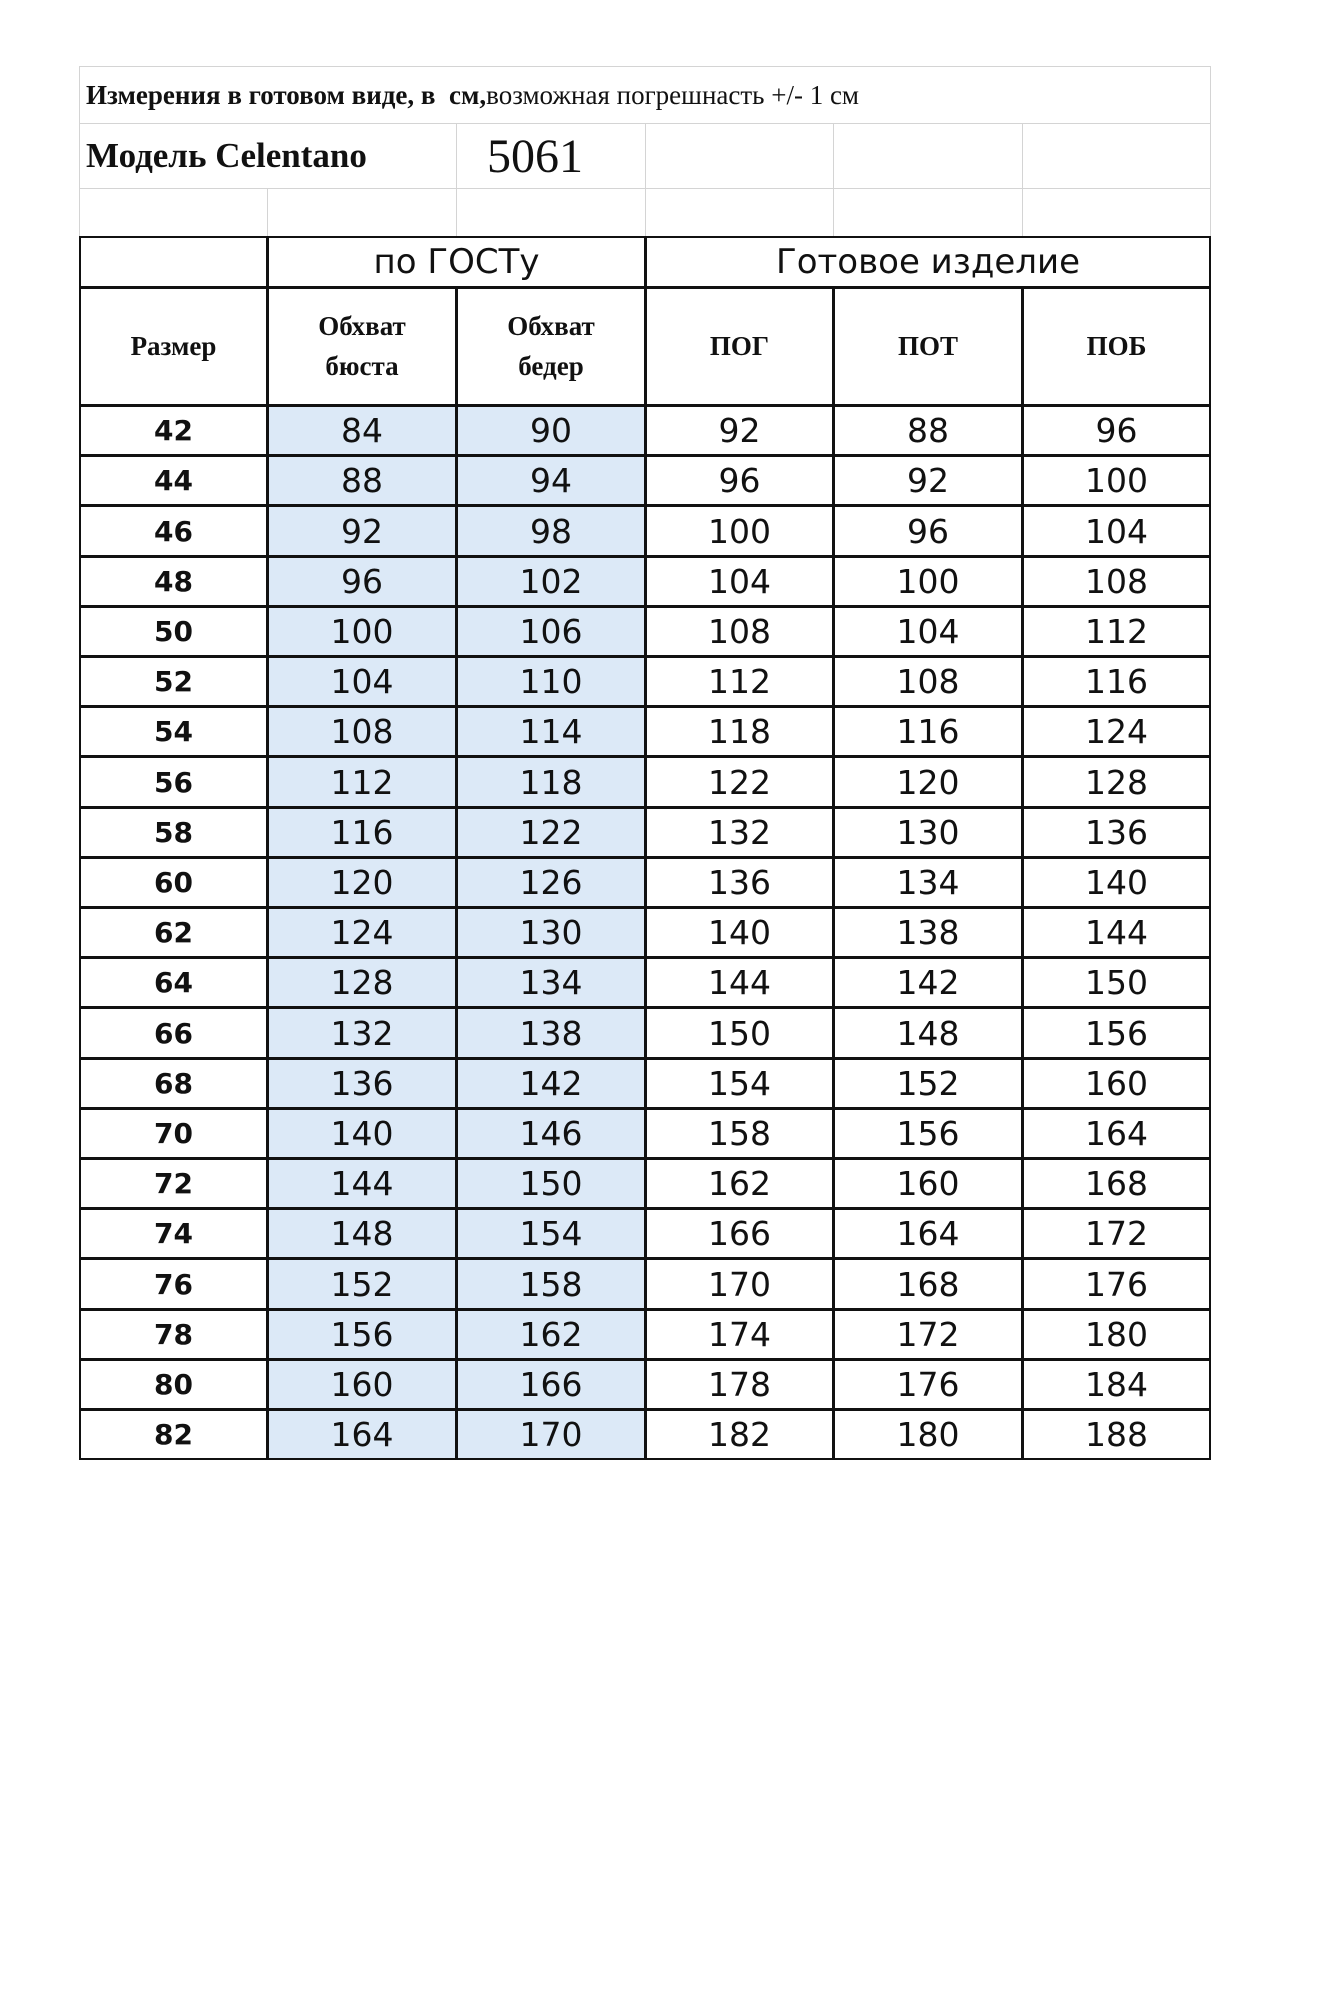 The image size is (1333, 2000). Describe the element at coordinates (928, 882) in the screenshot. I see `value-cell: 134` at that location.